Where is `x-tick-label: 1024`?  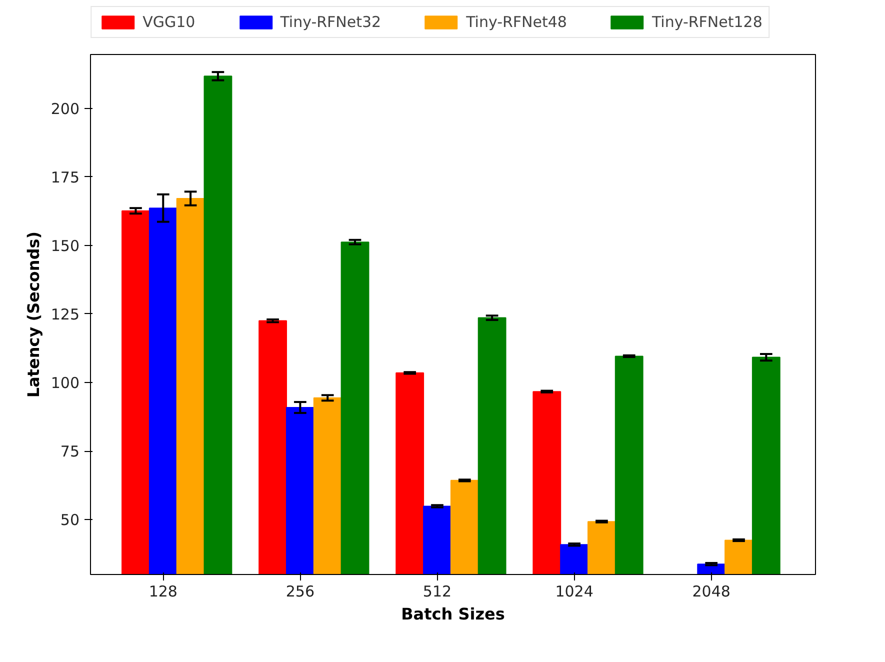 x-tick-label: 1024 is located at coordinates (574, 591).